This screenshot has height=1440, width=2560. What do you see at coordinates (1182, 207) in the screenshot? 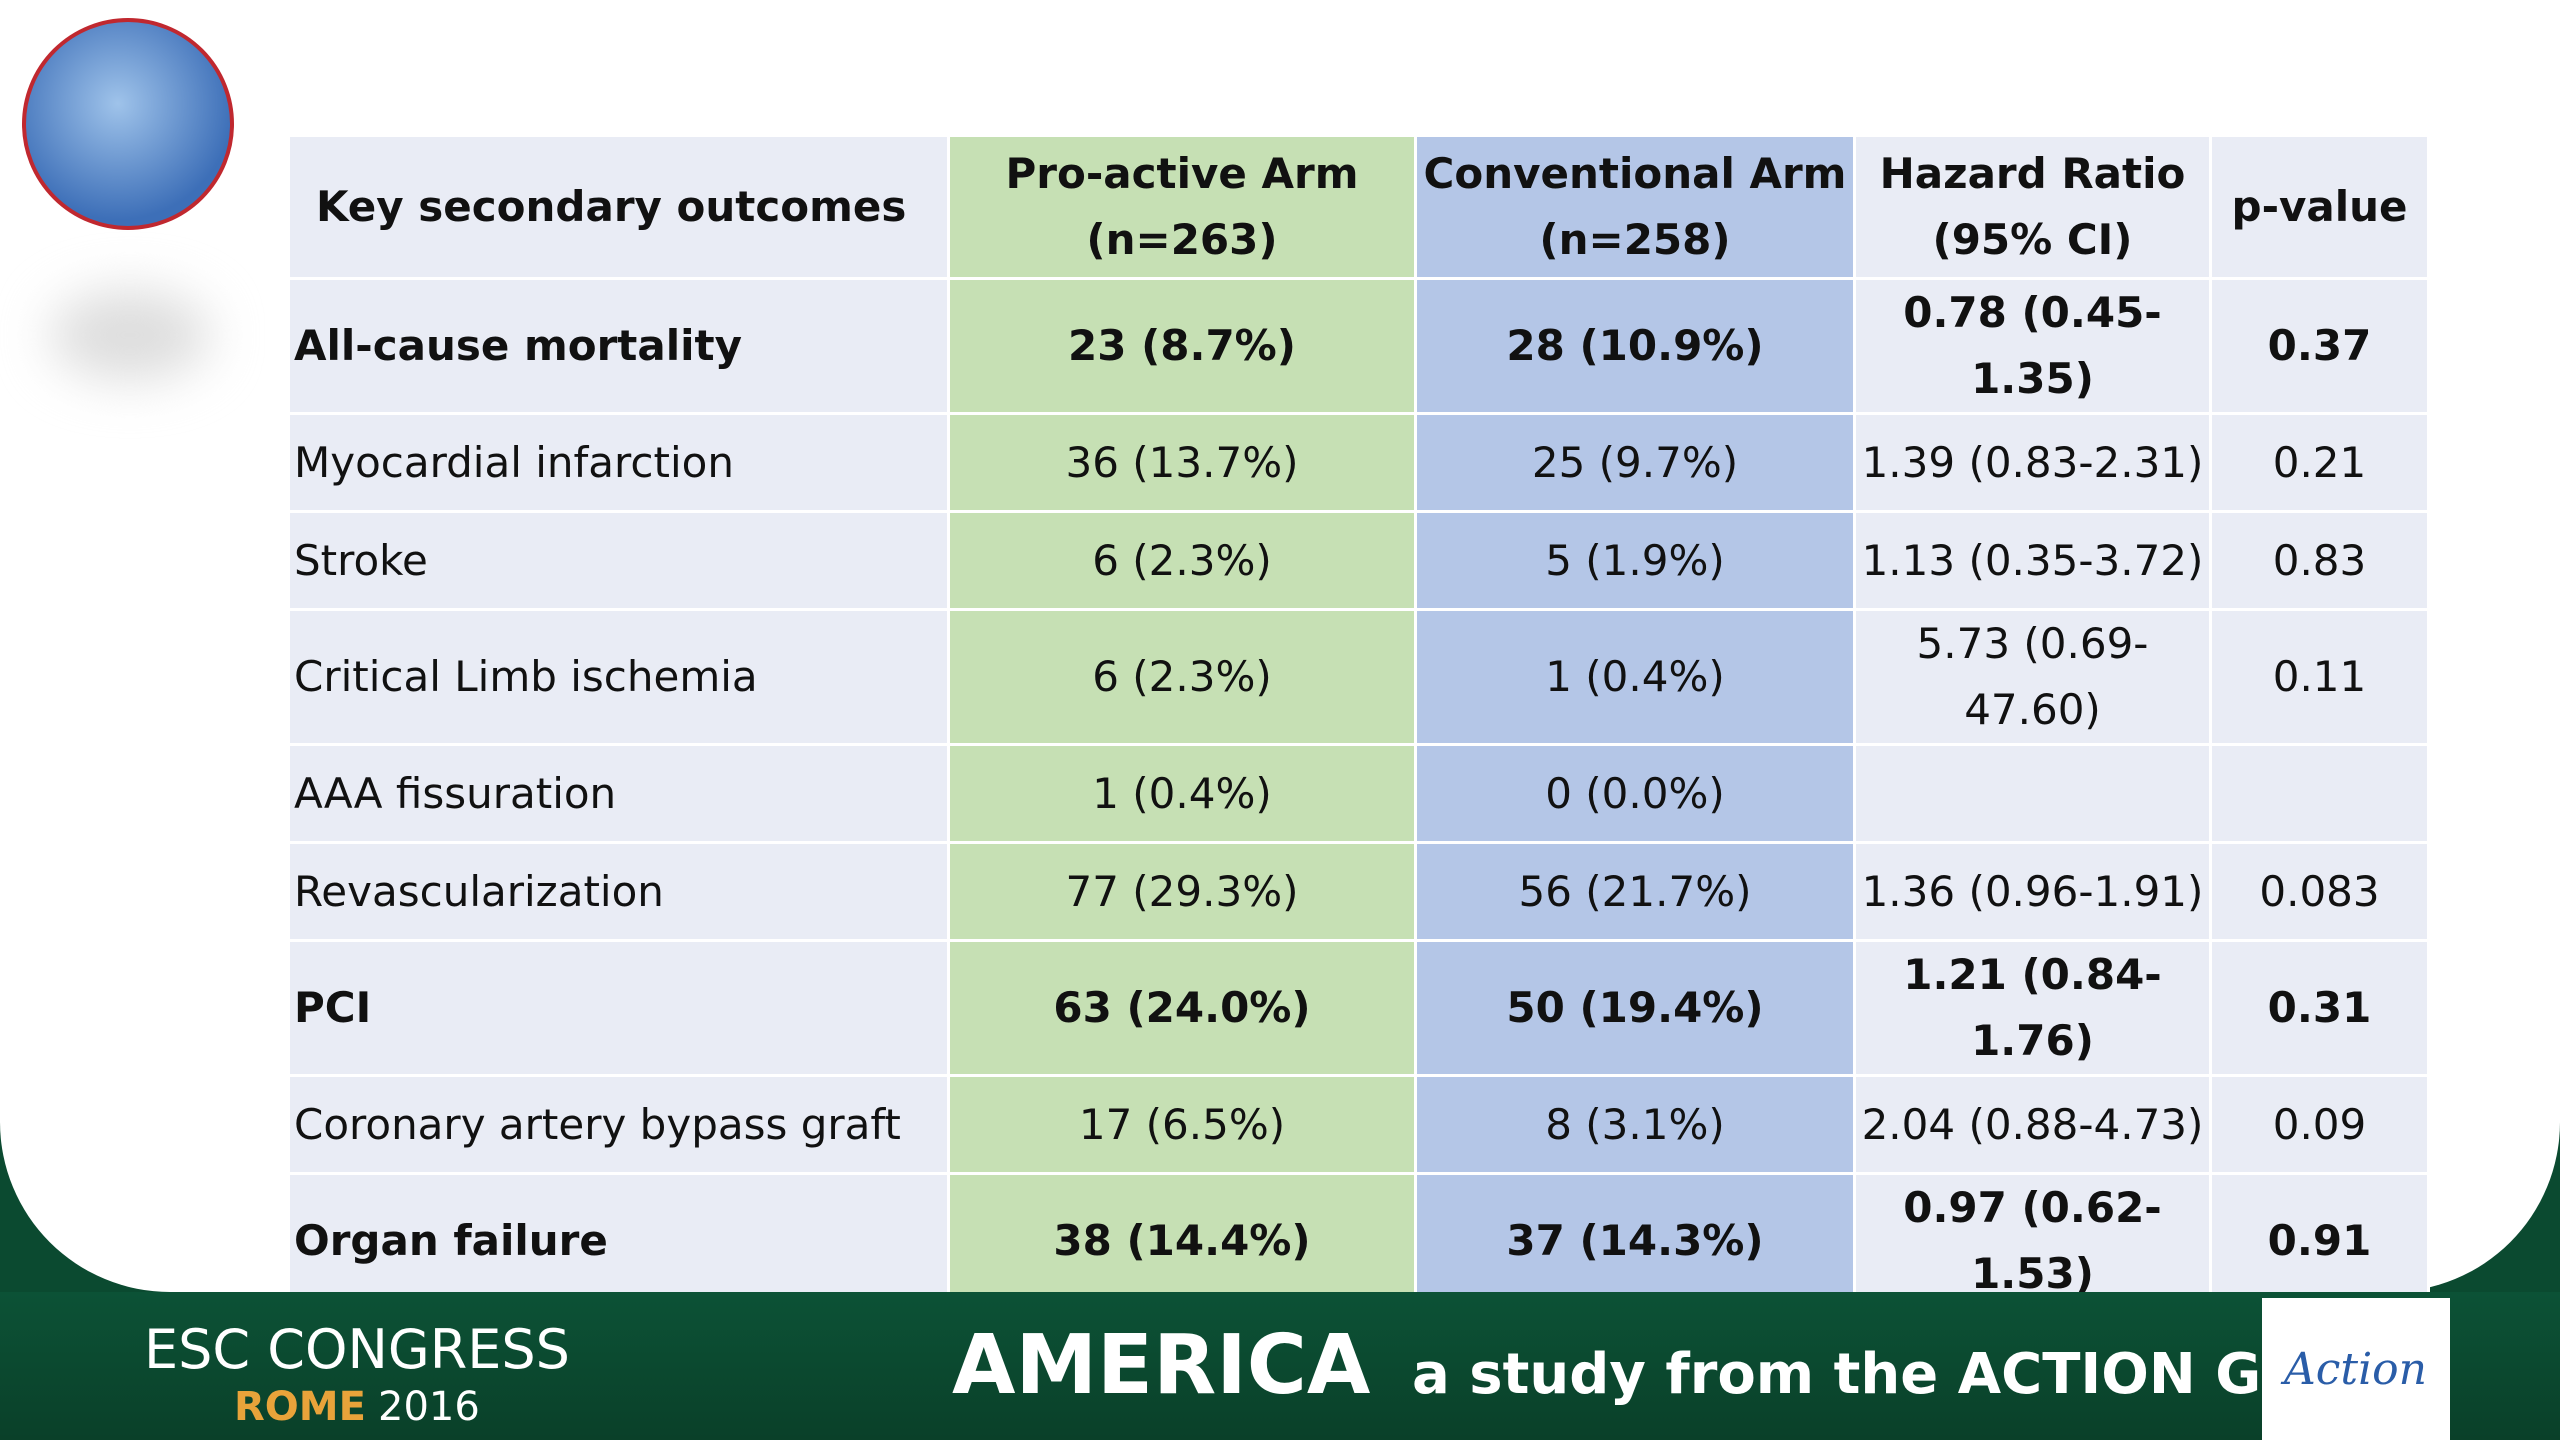
I see `header-cell: Pro-active Arm (n=263)` at bounding box center [1182, 207].